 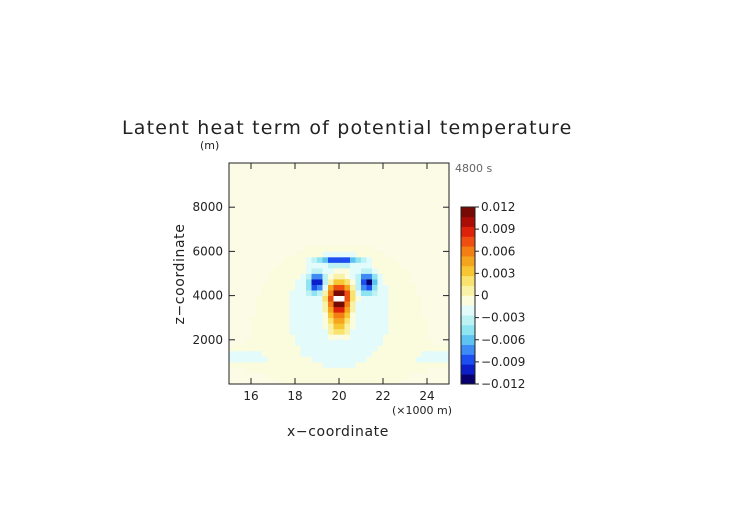 What do you see at coordinates (207, 296) in the screenshot?
I see `y-tick-label: 4000` at bounding box center [207, 296].